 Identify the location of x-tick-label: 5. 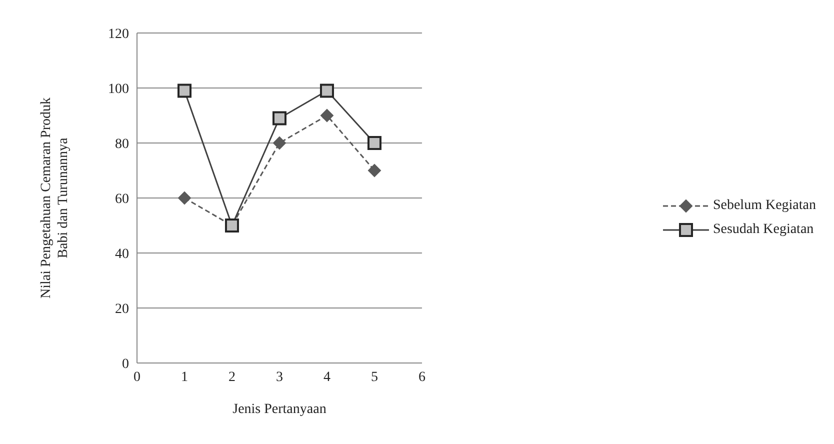
(374, 377).